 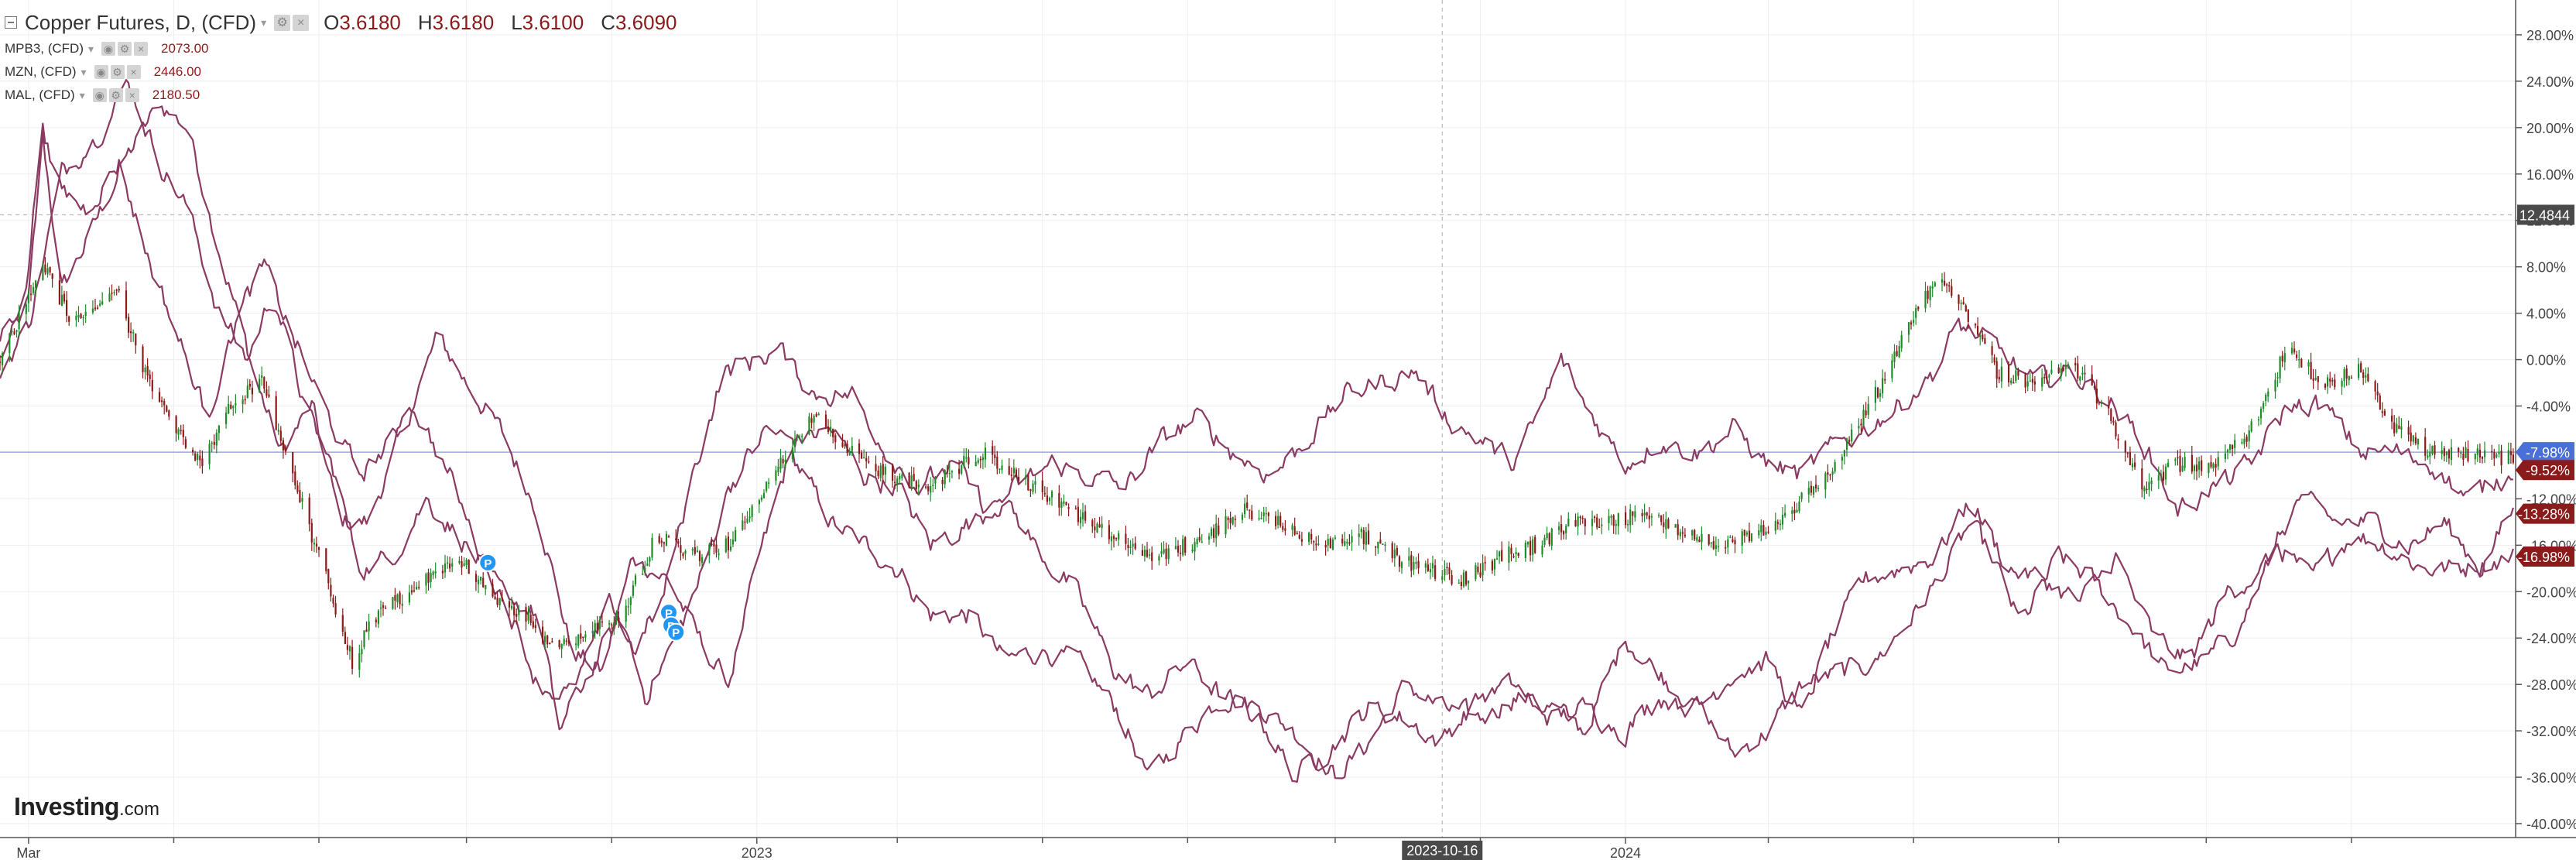 What do you see at coordinates (11, 22) in the screenshot?
I see `collapse-icon` at bounding box center [11, 22].